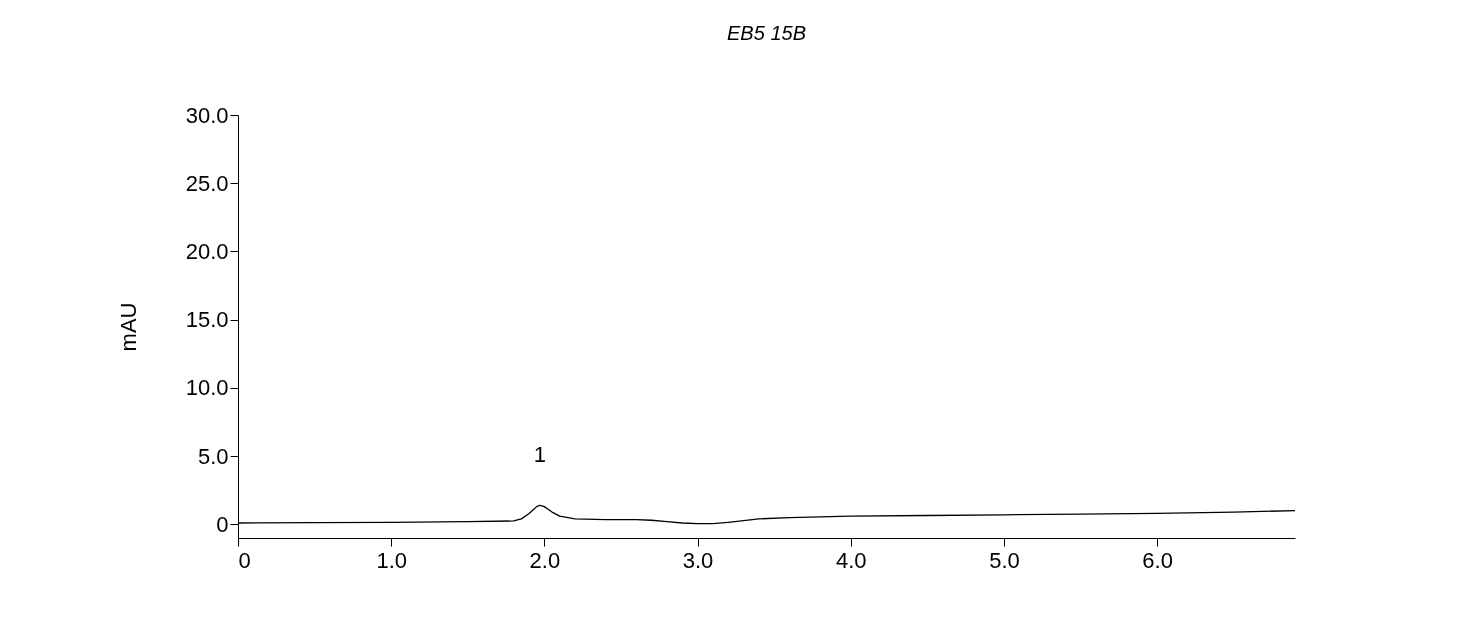  I want to click on x-tick-label: 1.0, so click(391, 560).